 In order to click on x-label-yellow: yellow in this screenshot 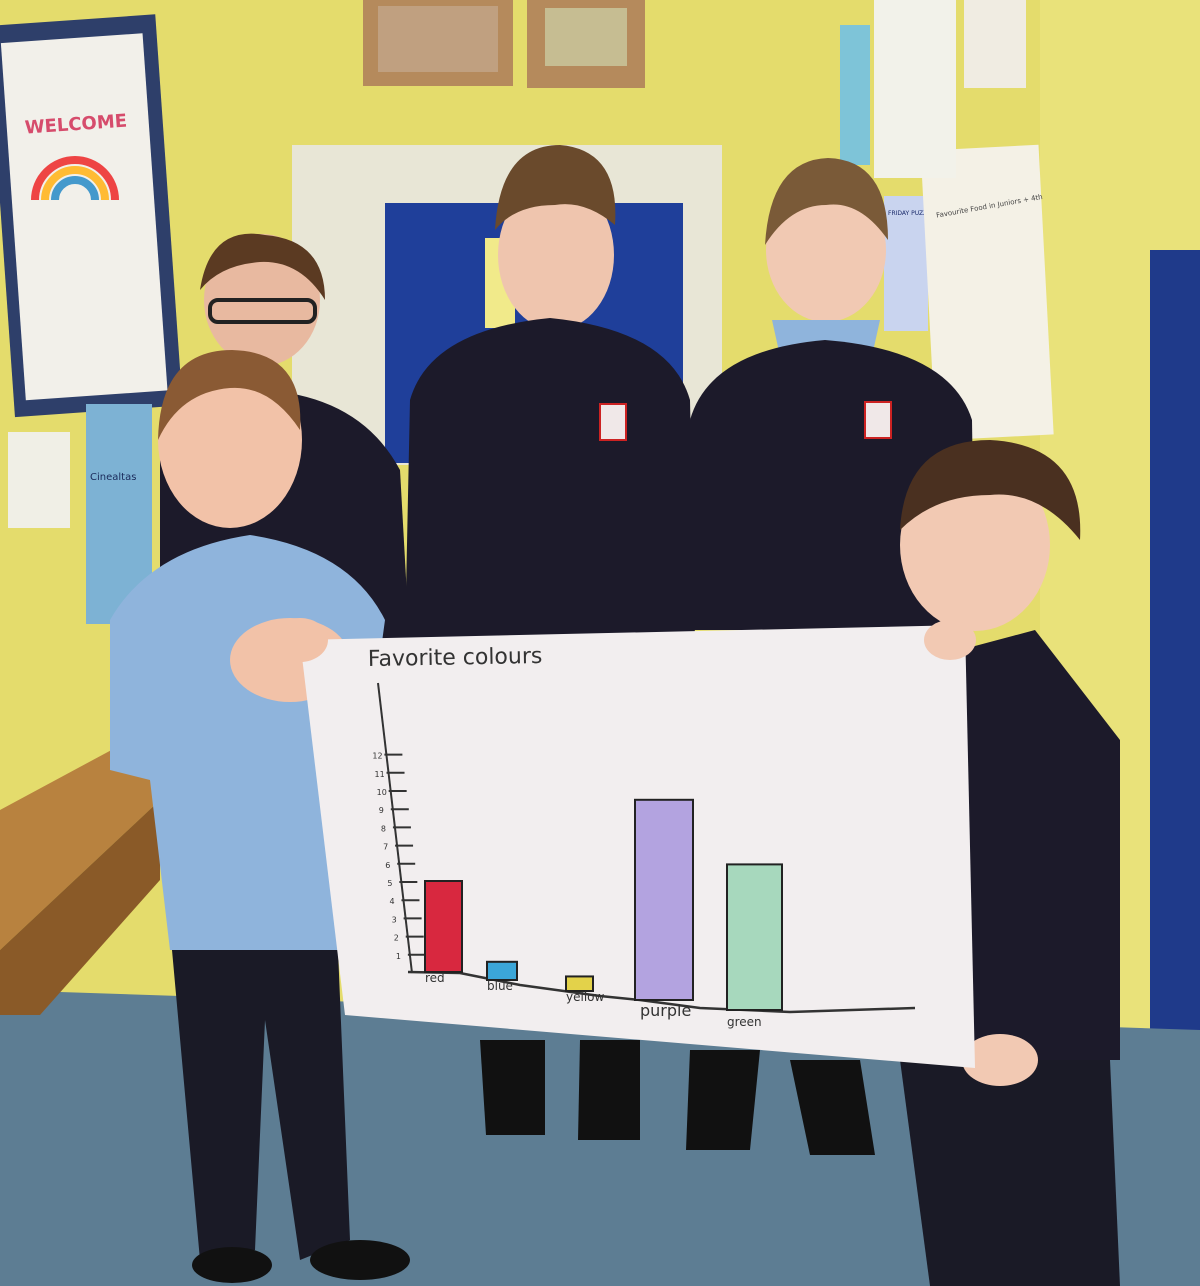, I will do `click(585, 997)`.